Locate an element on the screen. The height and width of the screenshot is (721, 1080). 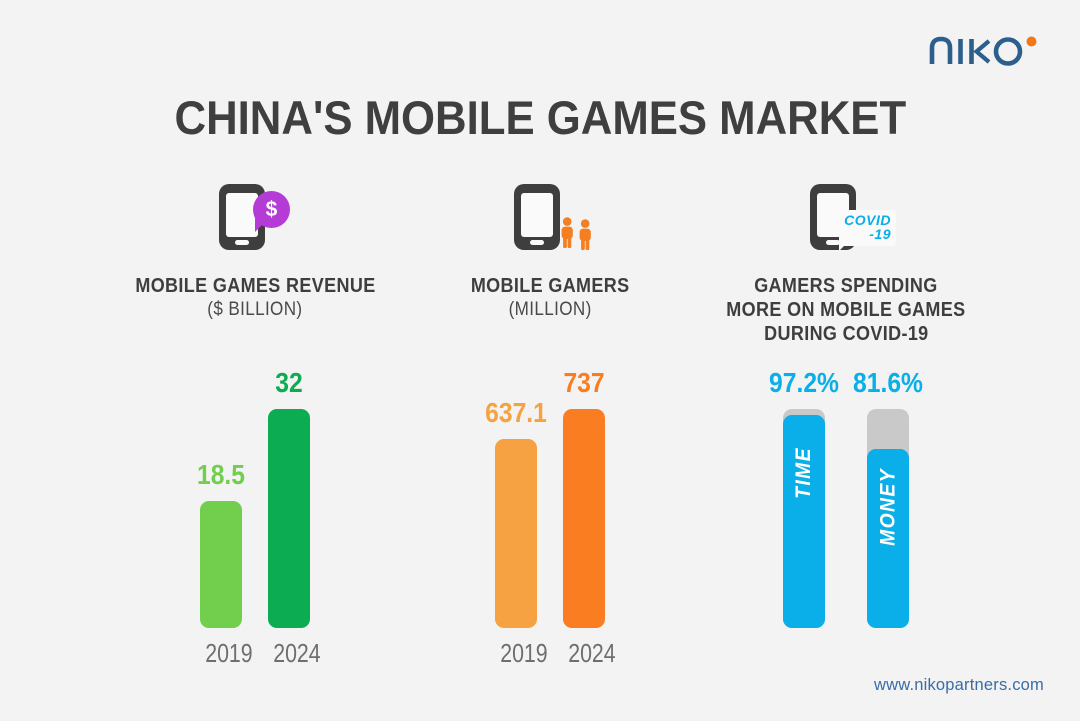
gamers-chart: 637.1 737 is located at coordinates (550, 497).